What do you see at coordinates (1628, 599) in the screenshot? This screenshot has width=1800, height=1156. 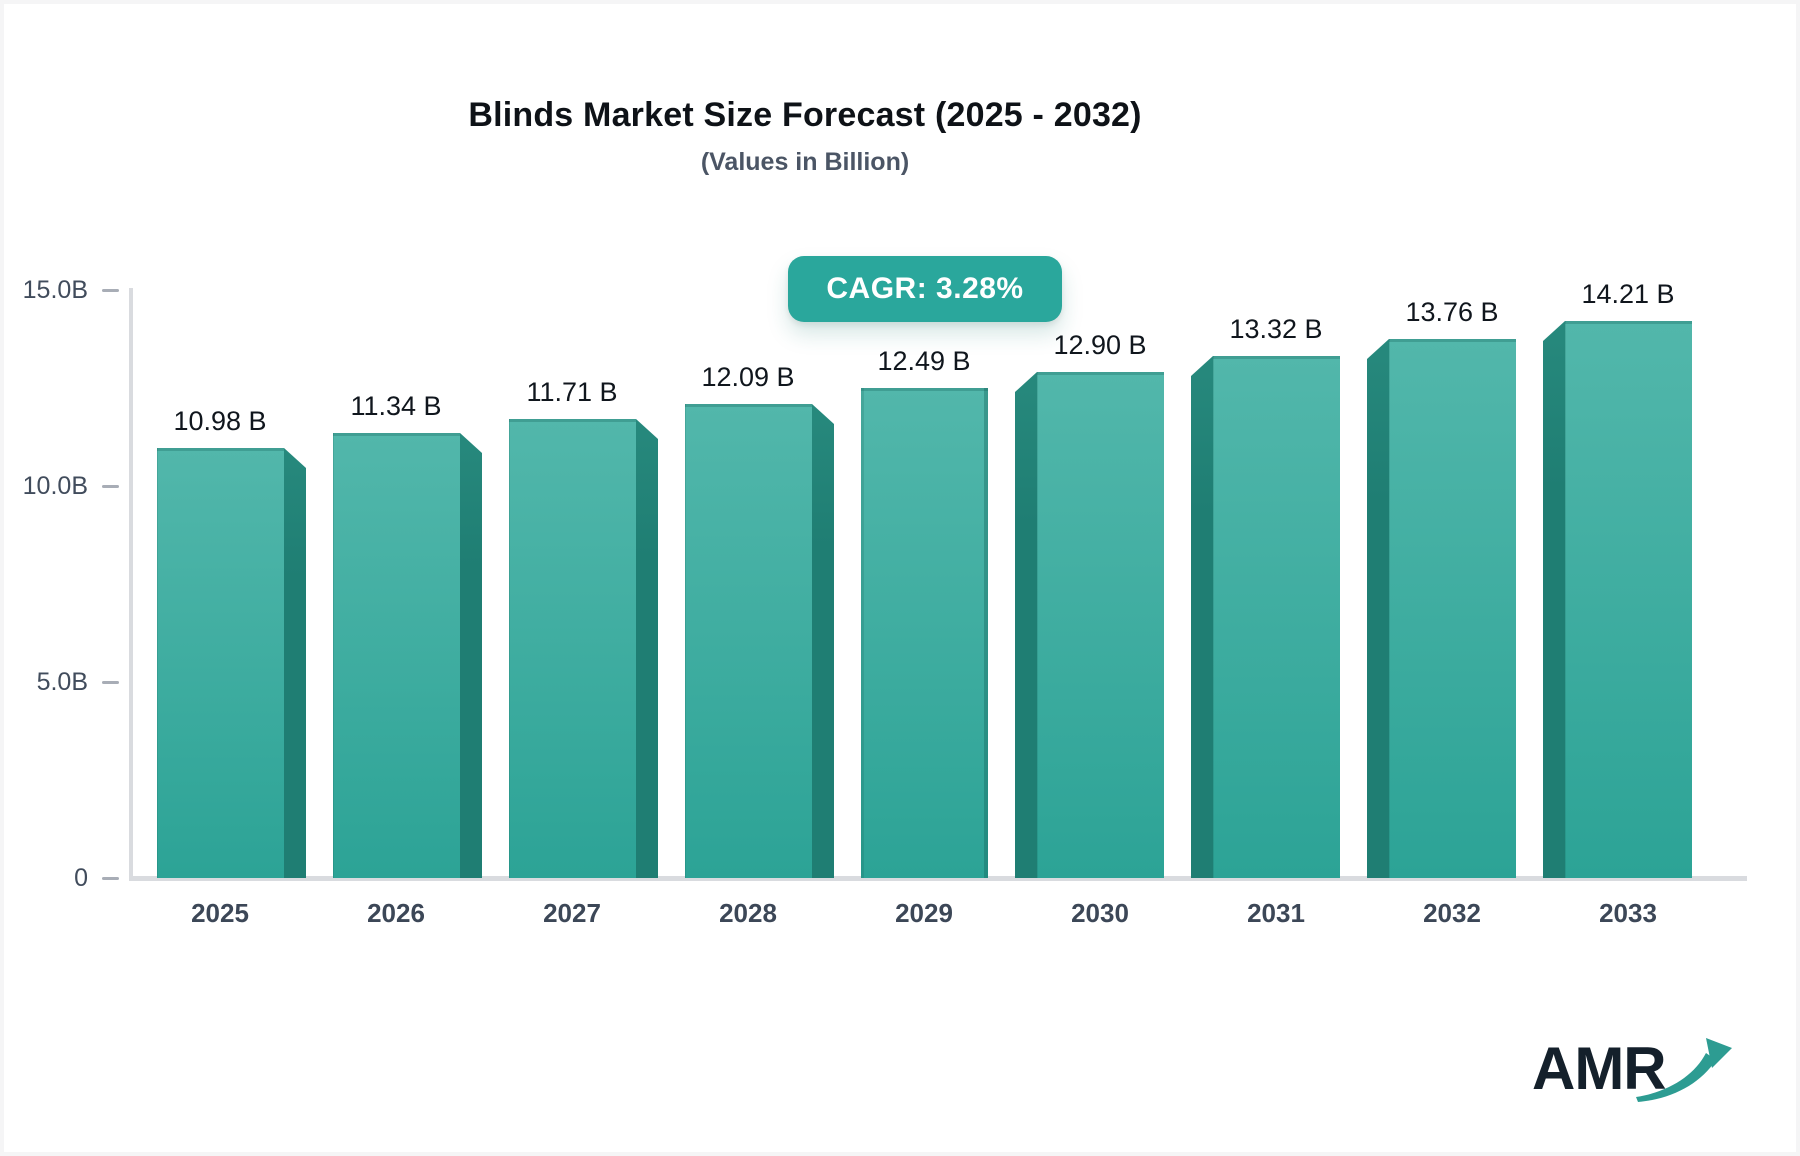 I see `bar-2033` at bounding box center [1628, 599].